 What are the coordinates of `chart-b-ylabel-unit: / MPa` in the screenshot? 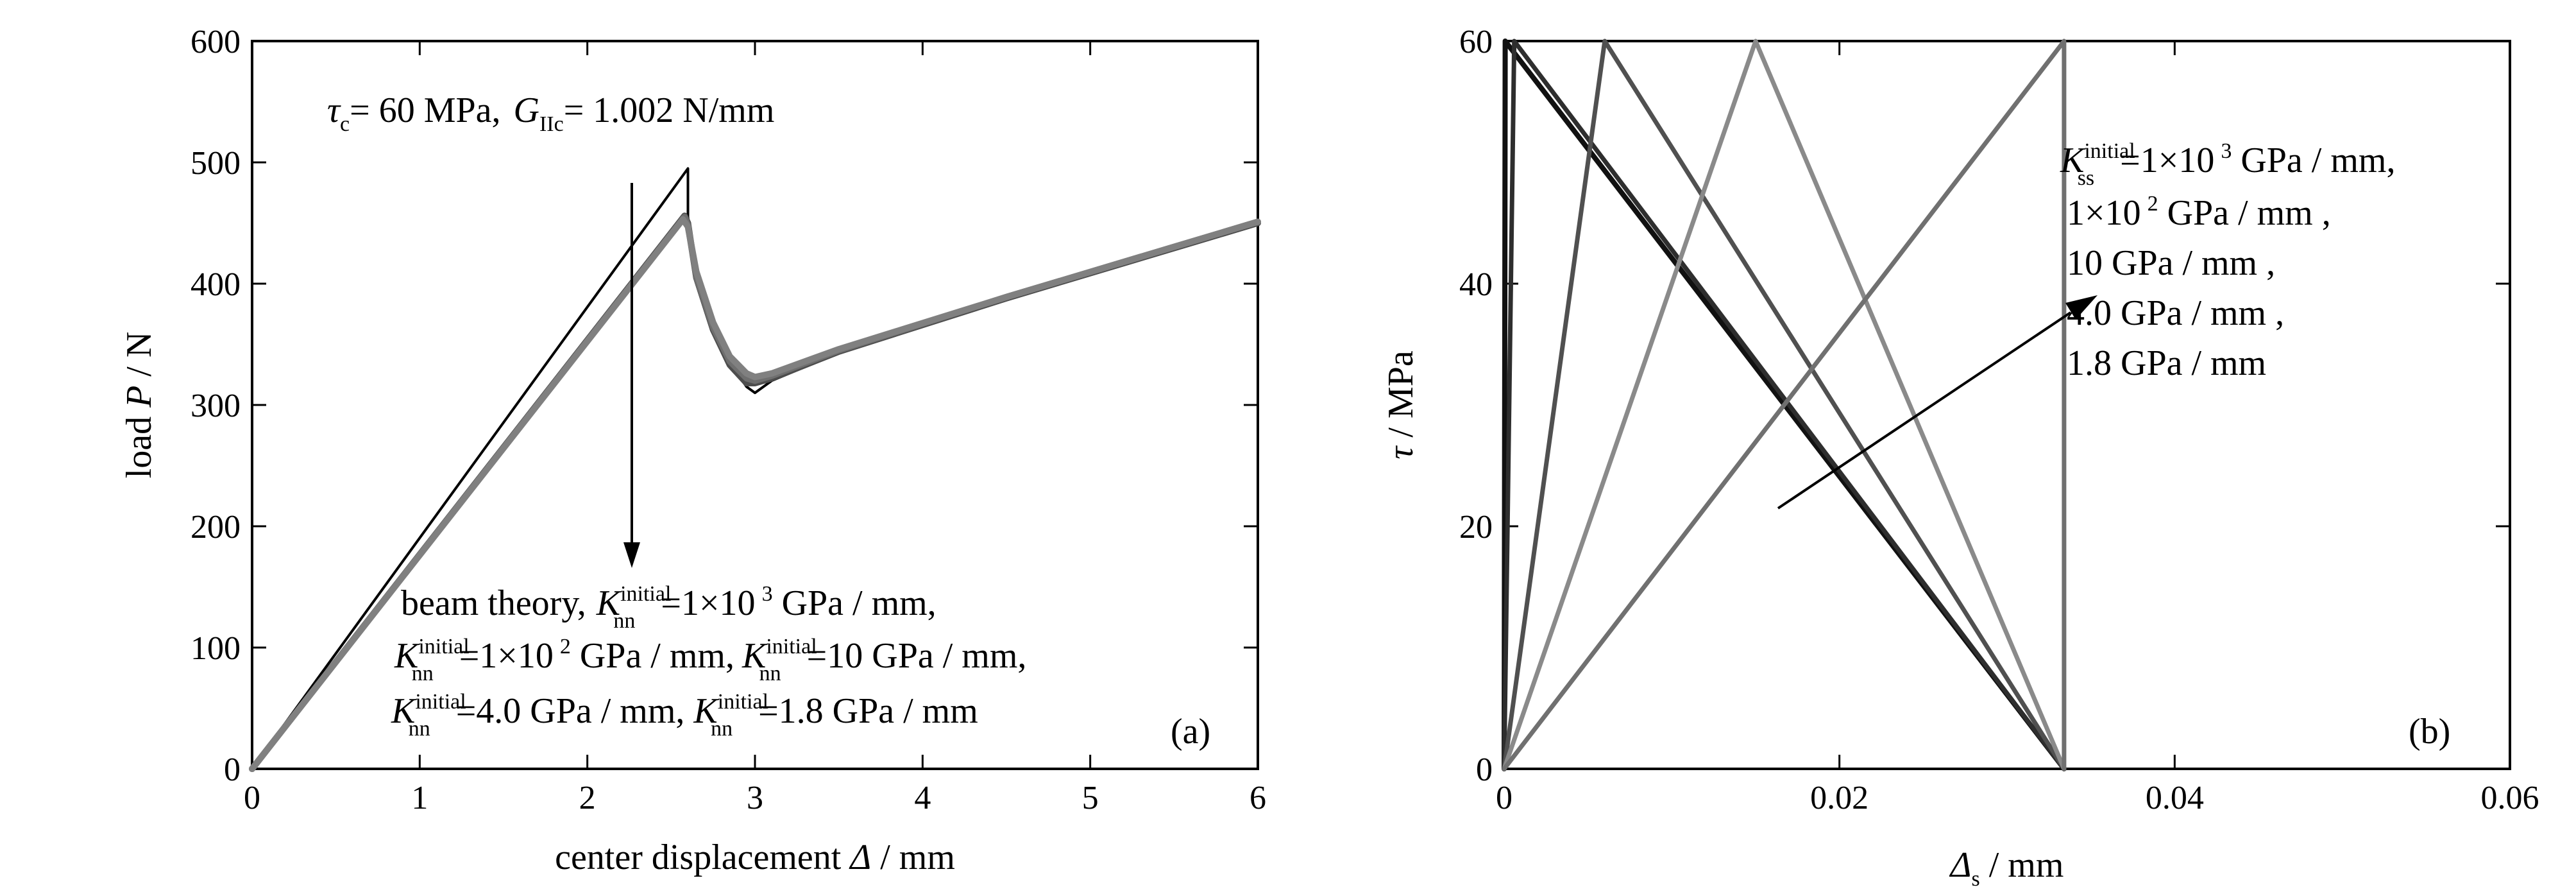 It's located at (1401, 398).